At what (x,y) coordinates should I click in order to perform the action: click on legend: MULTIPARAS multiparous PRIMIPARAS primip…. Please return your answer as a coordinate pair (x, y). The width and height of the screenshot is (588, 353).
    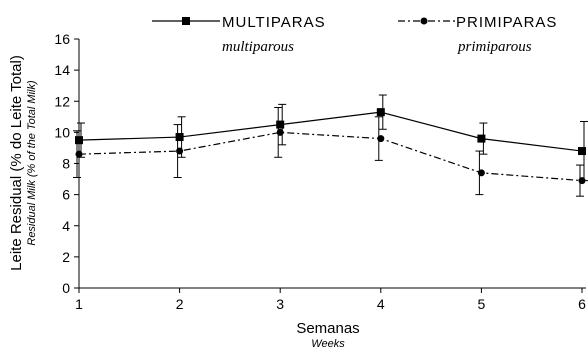
    Looking at the image, I should click on (354, 34).